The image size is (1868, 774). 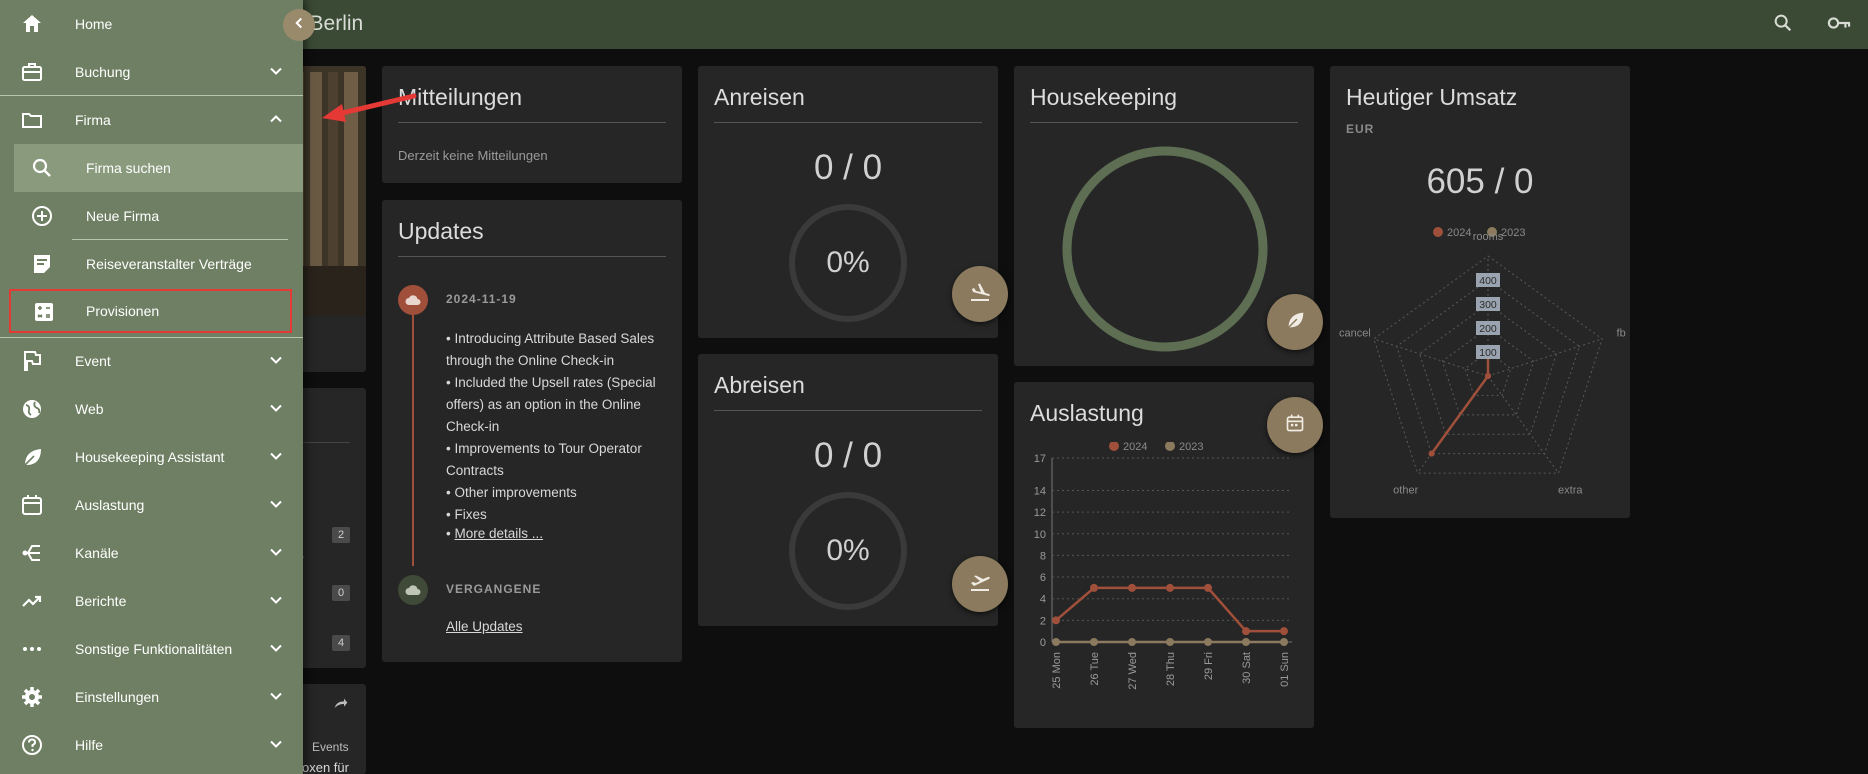 What do you see at coordinates (151, 601) in the screenshot?
I see `sidebar-item-berichte: Berichte` at bounding box center [151, 601].